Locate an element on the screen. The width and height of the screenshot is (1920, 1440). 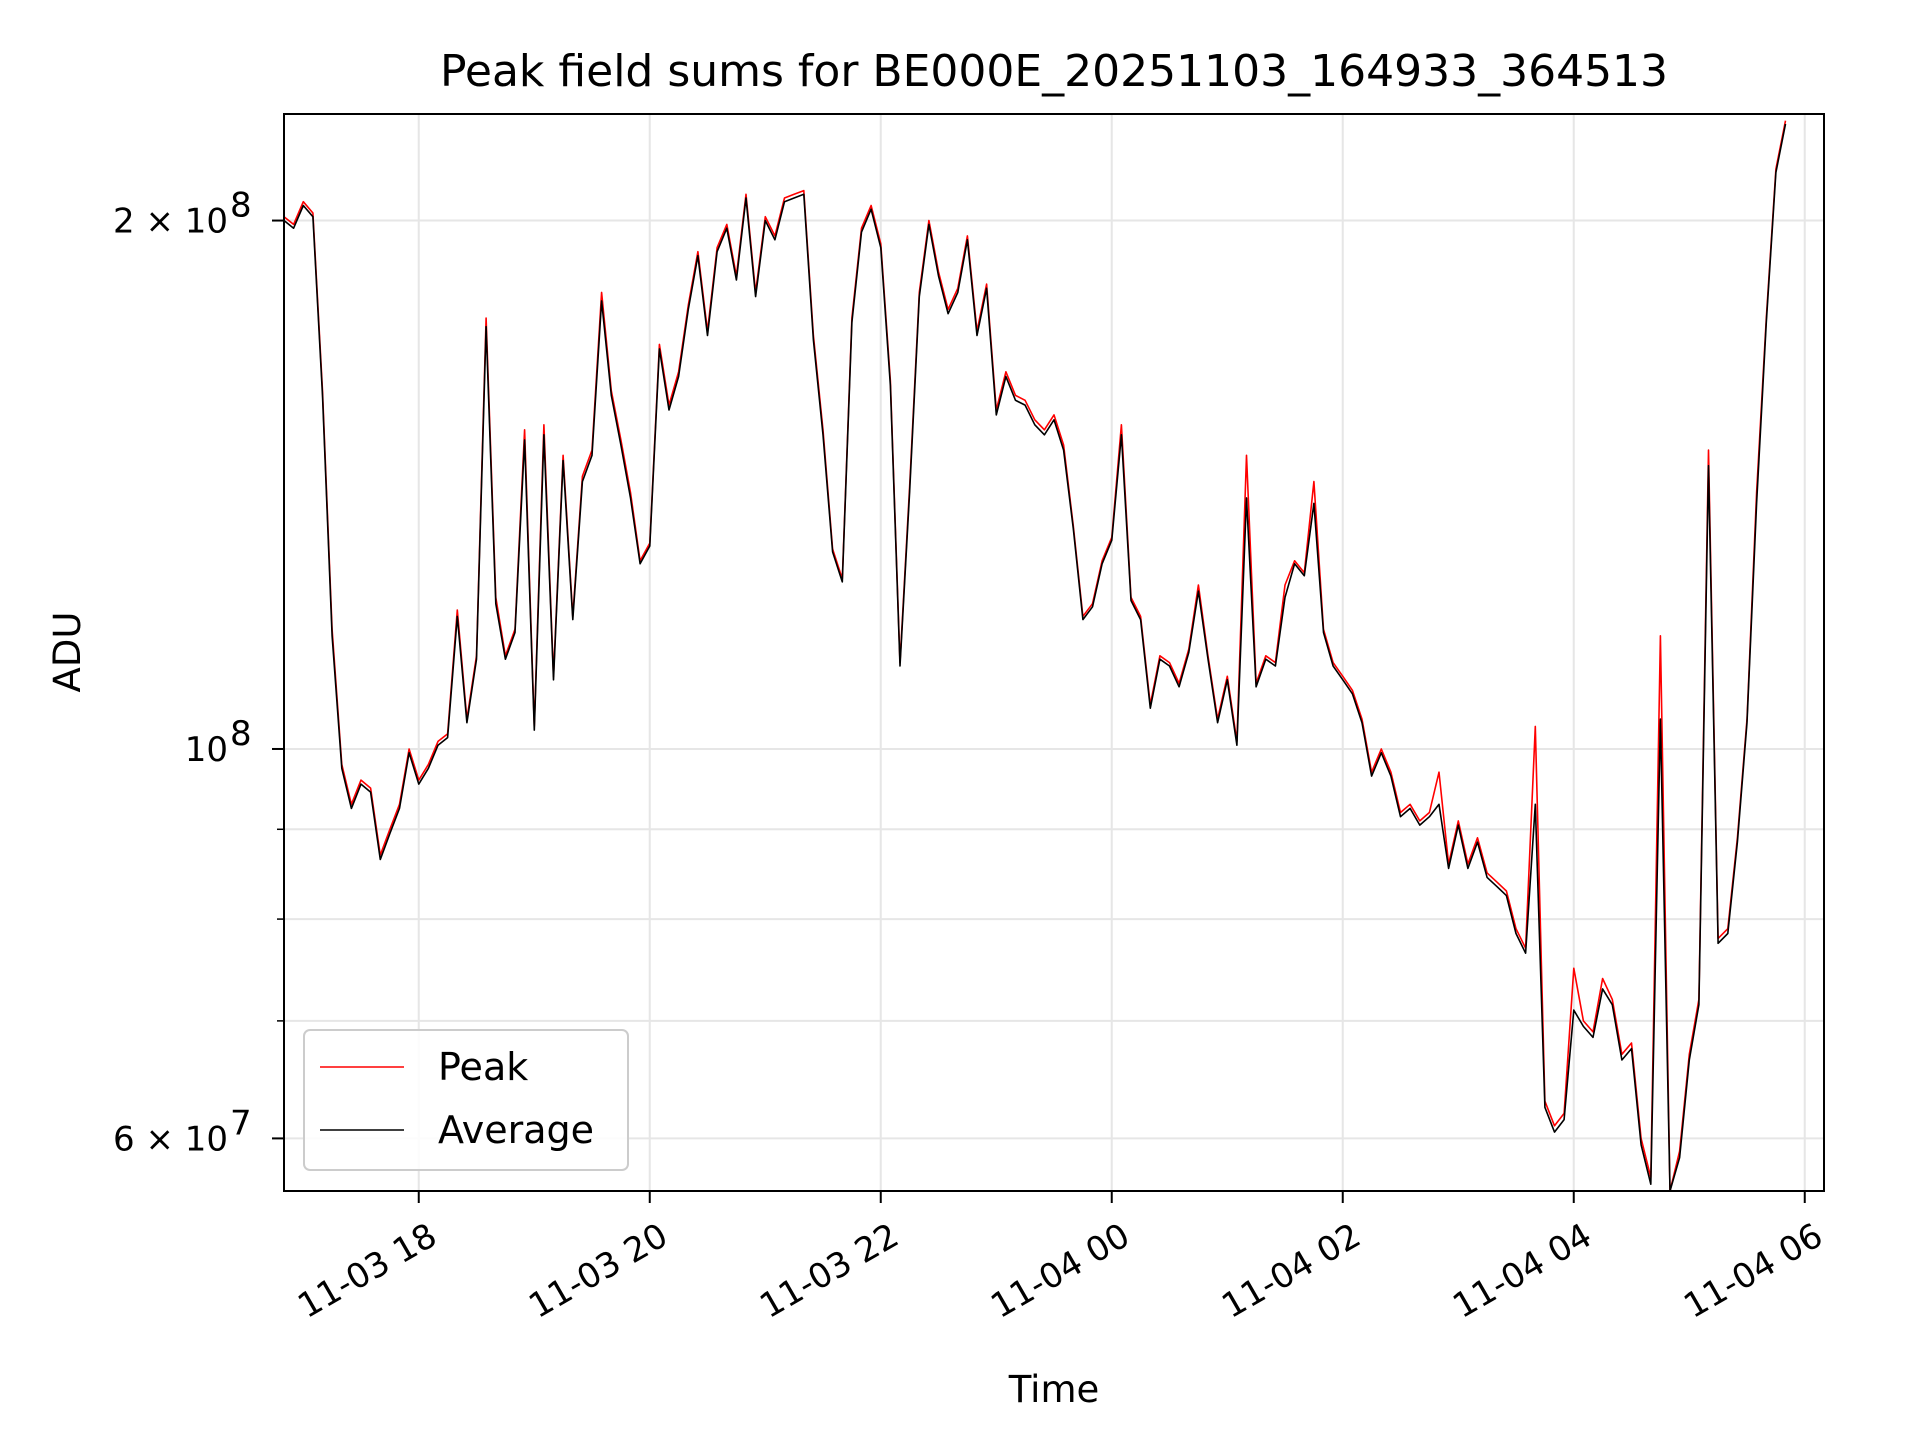
x-axis-label: Time is located at coordinates (1054, 1389).